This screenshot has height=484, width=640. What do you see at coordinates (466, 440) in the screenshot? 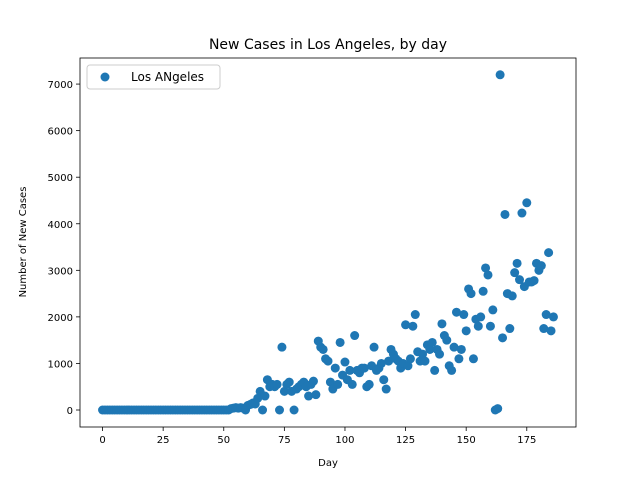
I see `x-tick-label: 150` at bounding box center [466, 440].